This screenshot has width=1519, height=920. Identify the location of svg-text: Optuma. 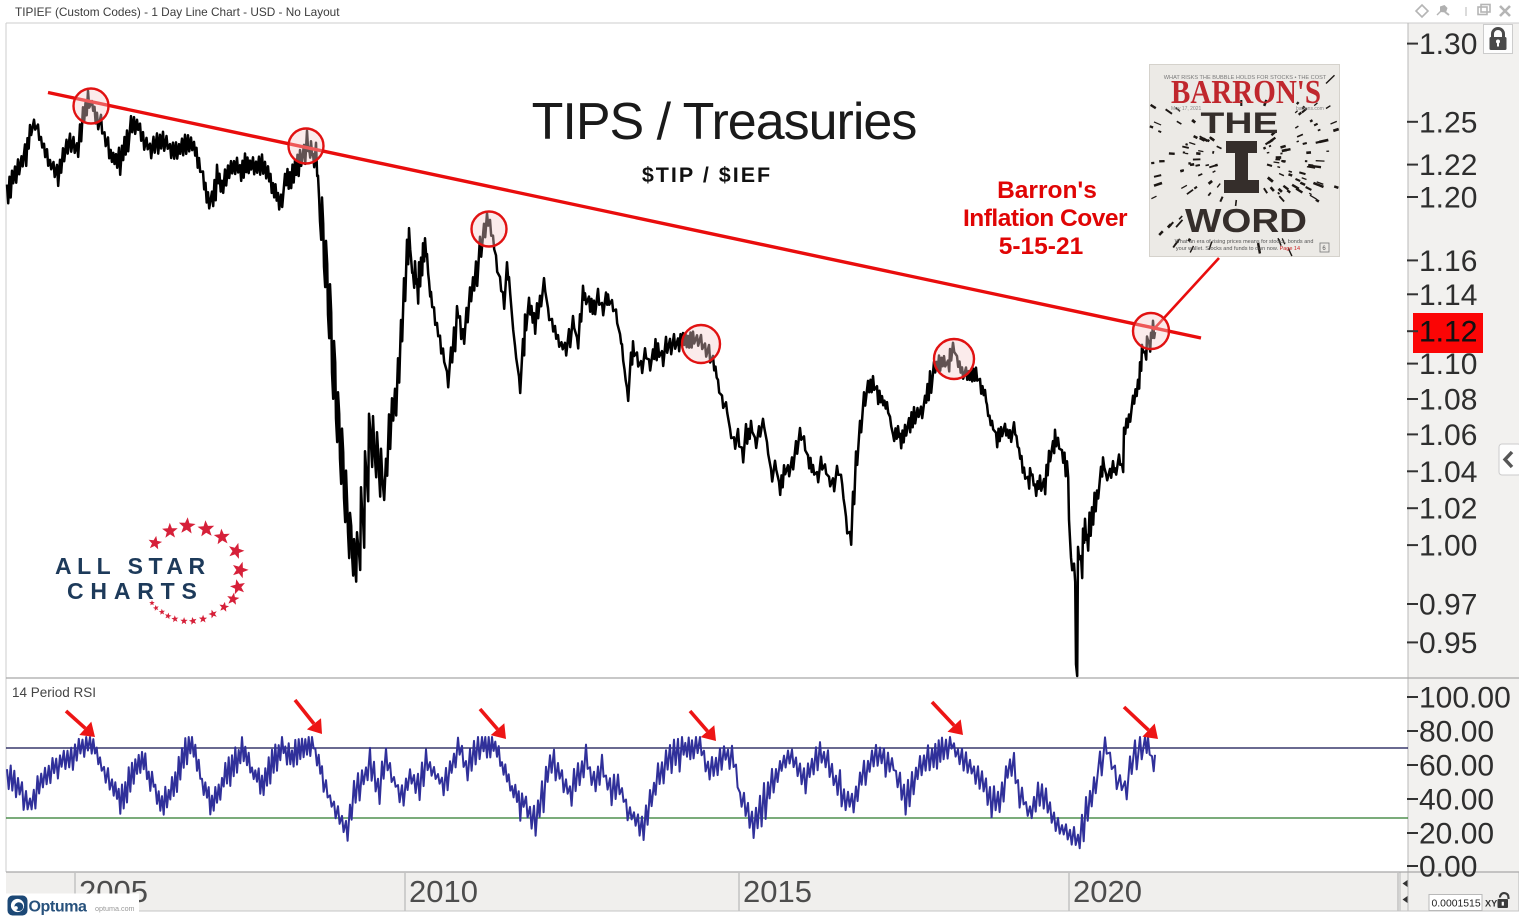
(58, 907).